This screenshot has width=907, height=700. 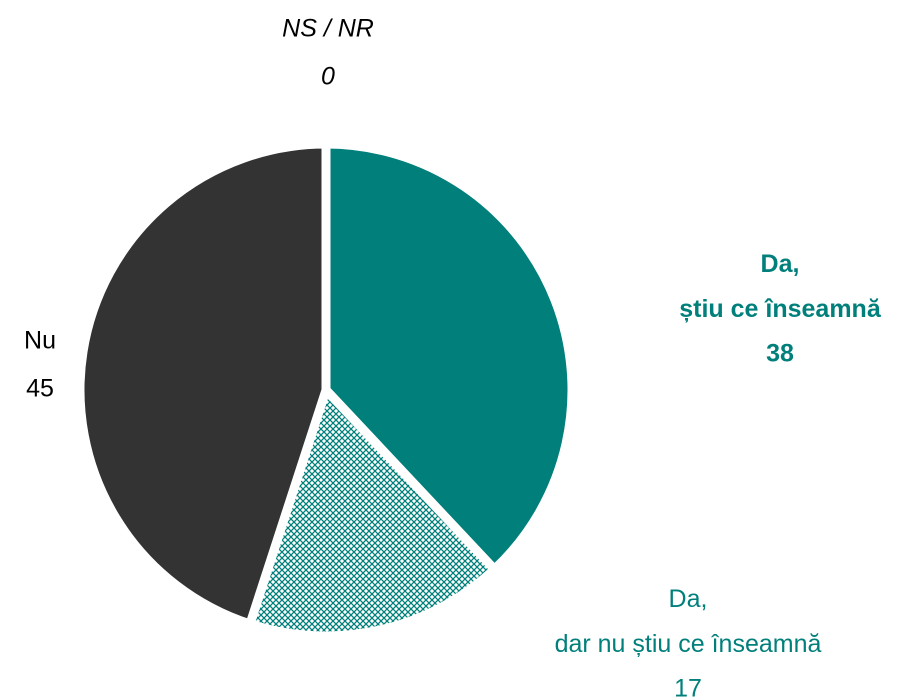 I want to click on slice-label: NS / NR, so click(x=328, y=29).